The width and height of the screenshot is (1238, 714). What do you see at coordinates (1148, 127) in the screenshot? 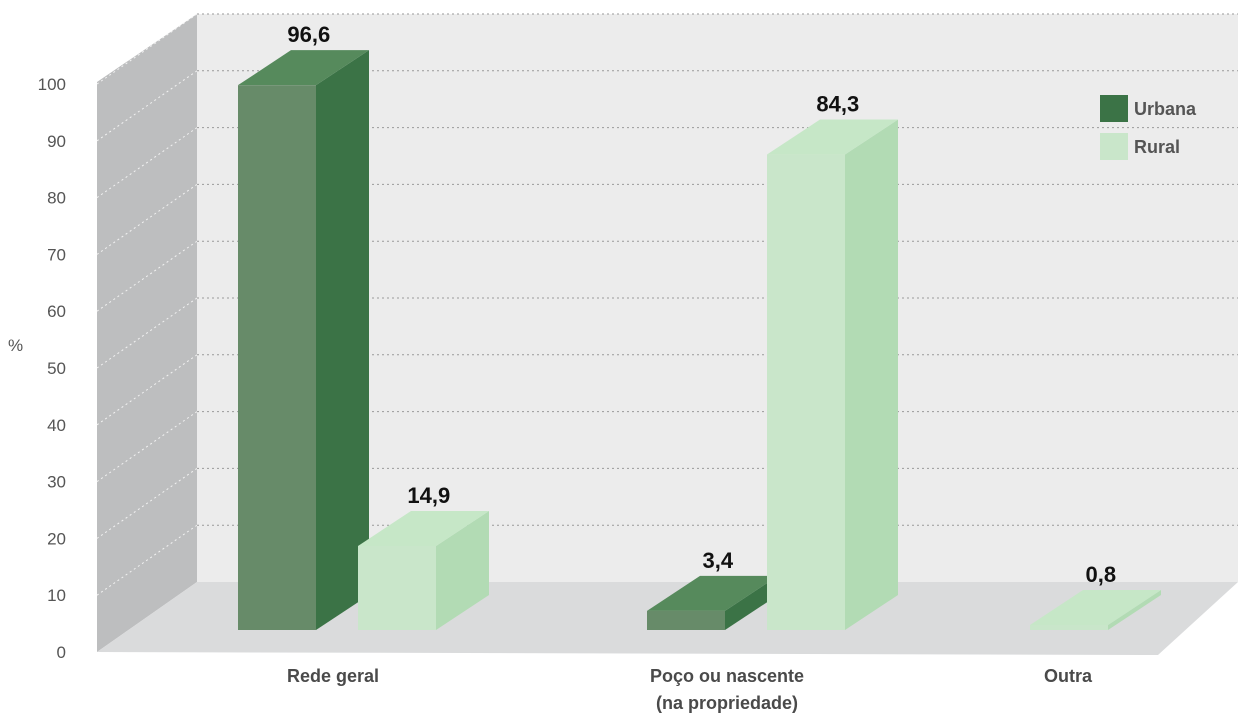
I see `legend: Urbana Rural` at bounding box center [1148, 127].